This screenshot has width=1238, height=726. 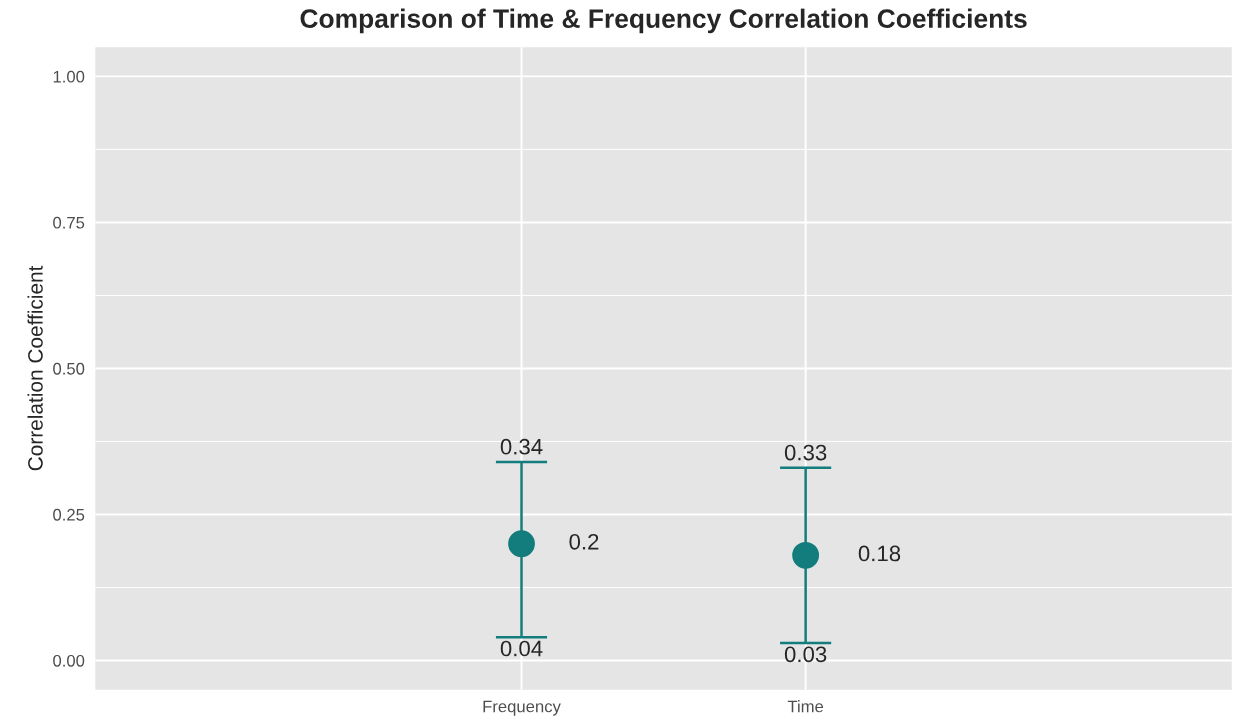 What do you see at coordinates (805, 452) in the screenshot?
I see `annotation: 0.33` at bounding box center [805, 452].